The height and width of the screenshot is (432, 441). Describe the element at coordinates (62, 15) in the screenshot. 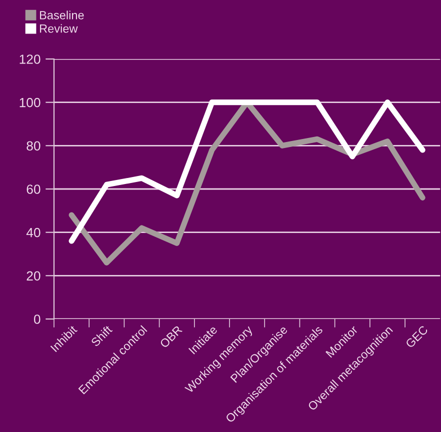

I see `legend-label: Baseline` at that location.